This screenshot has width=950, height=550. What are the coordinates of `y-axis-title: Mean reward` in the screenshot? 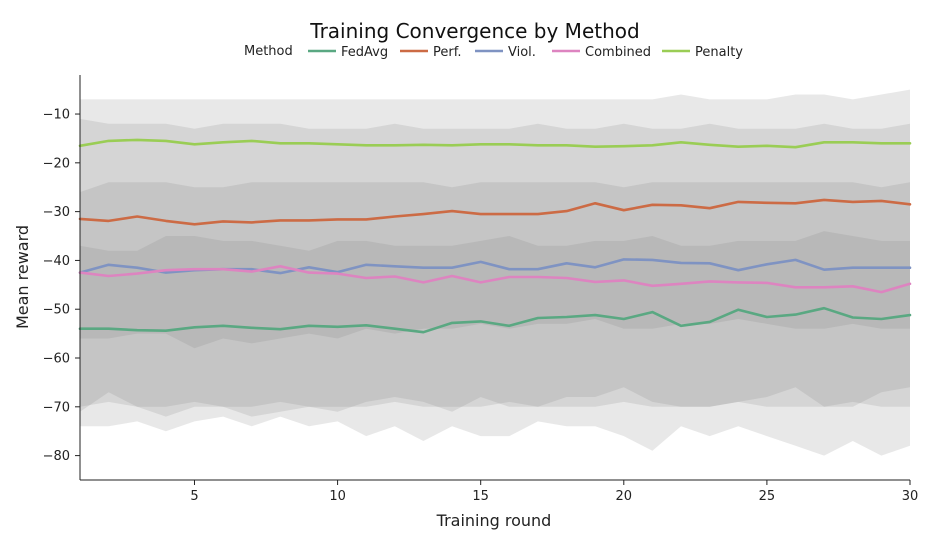 It's located at (22, 277).